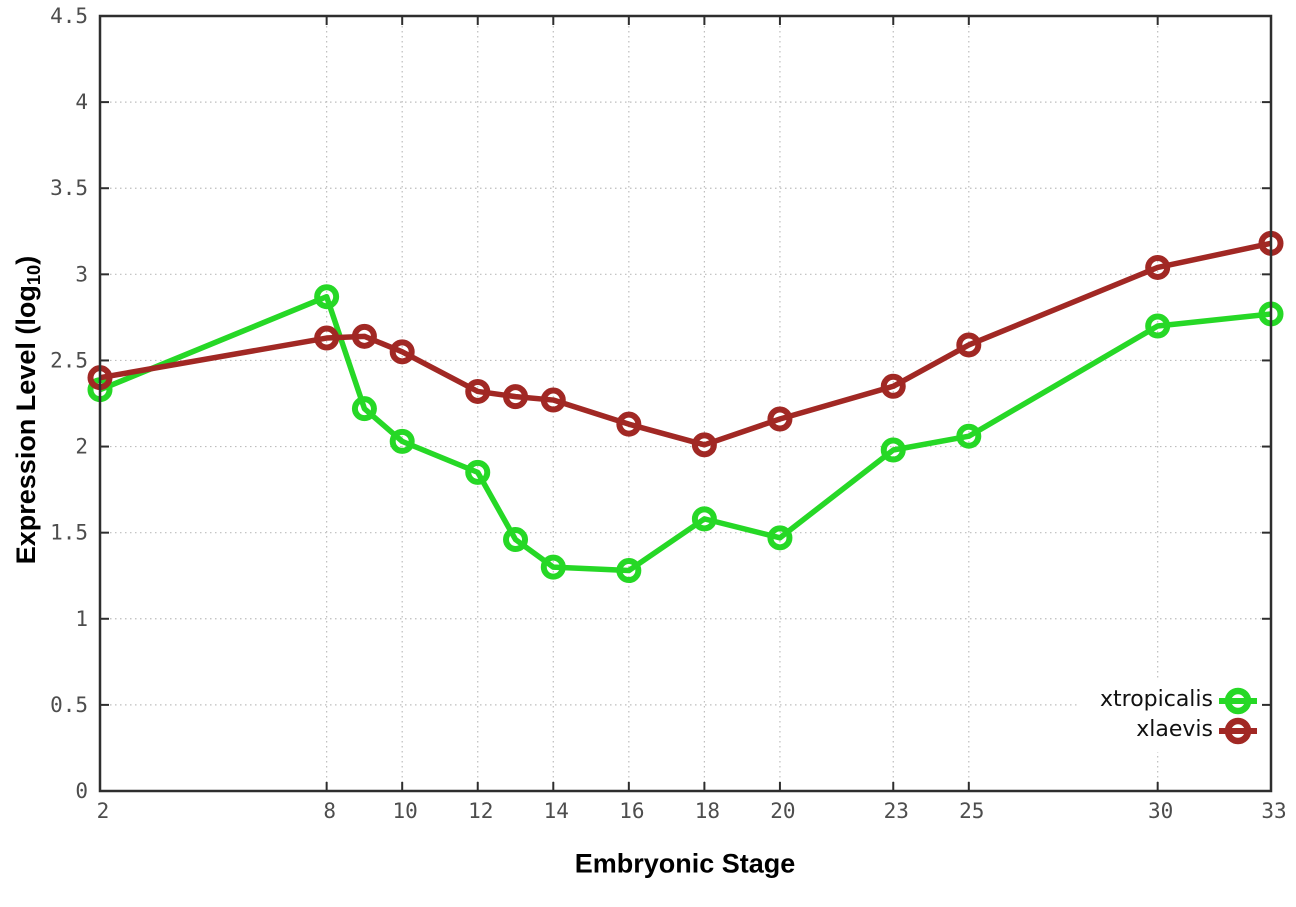  Describe the element at coordinates (707, 811) in the screenshot. I see `x-tick-label: 18` at that location.